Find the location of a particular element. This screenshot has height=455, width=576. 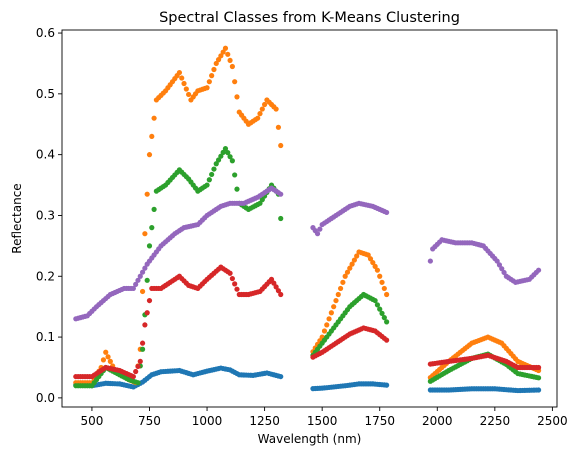

x-axis-label: Wavelength (nm) is located at coordinates (310, 439).